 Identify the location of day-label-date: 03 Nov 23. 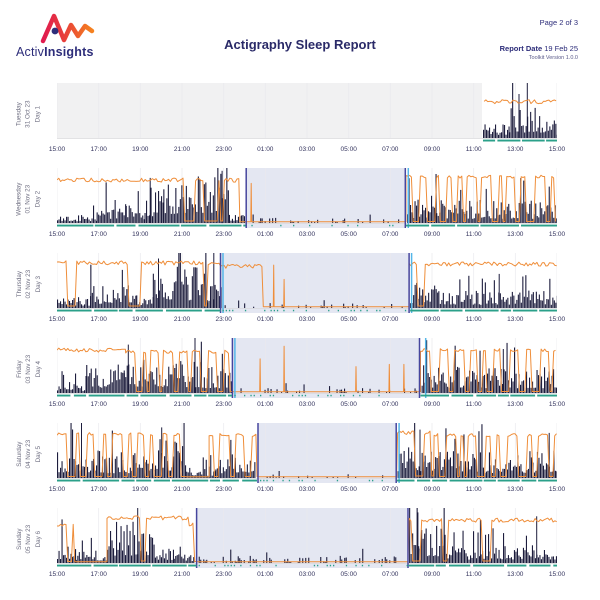
(29, 369).